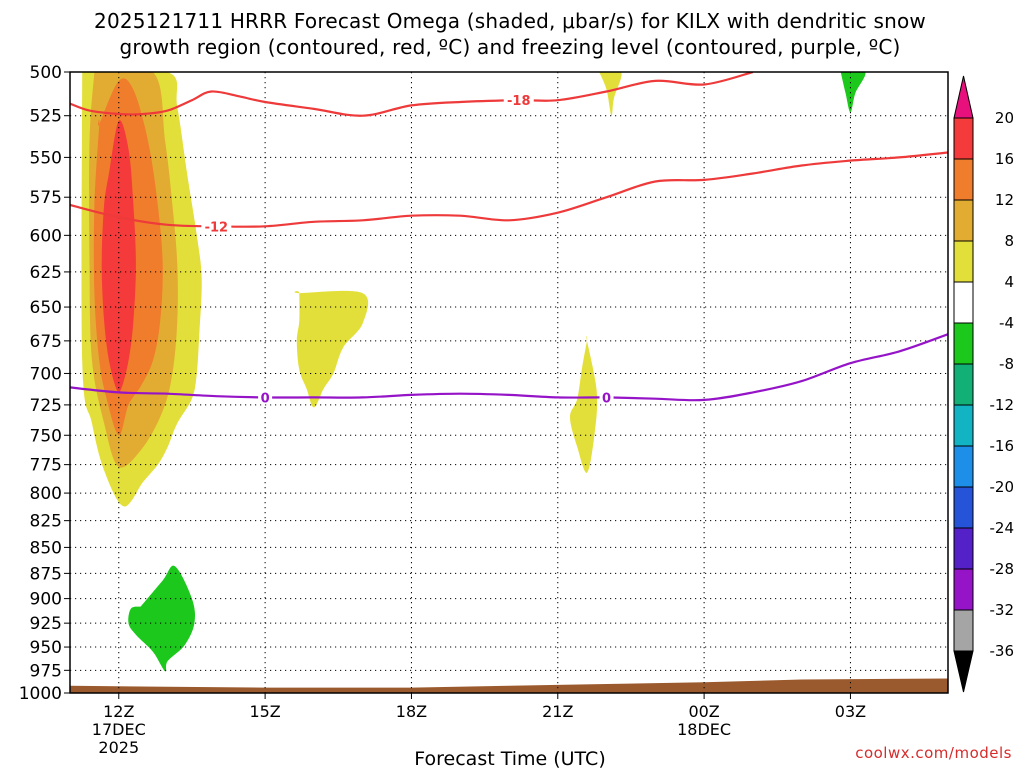  What do you see at coordinates (46, 600) in the screenshot?
I see `y-tick-label-900: 900` at bounding box center [46, 600].